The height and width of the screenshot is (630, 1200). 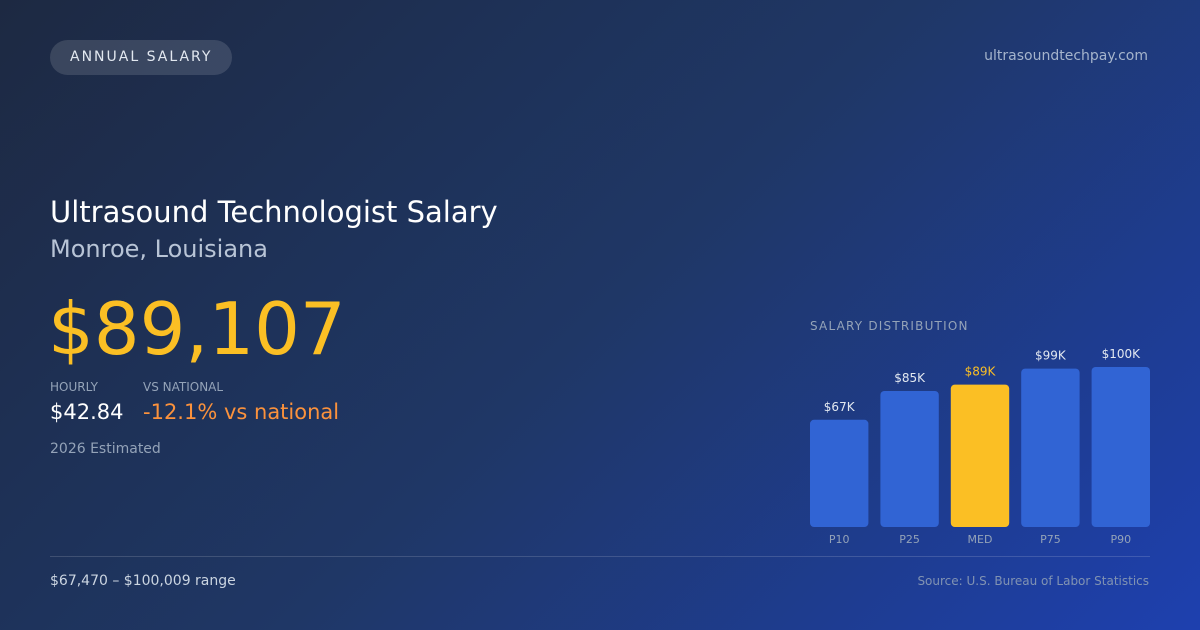 I want to click on location: Monroe, Louisiana, so click(x=159, y=249).